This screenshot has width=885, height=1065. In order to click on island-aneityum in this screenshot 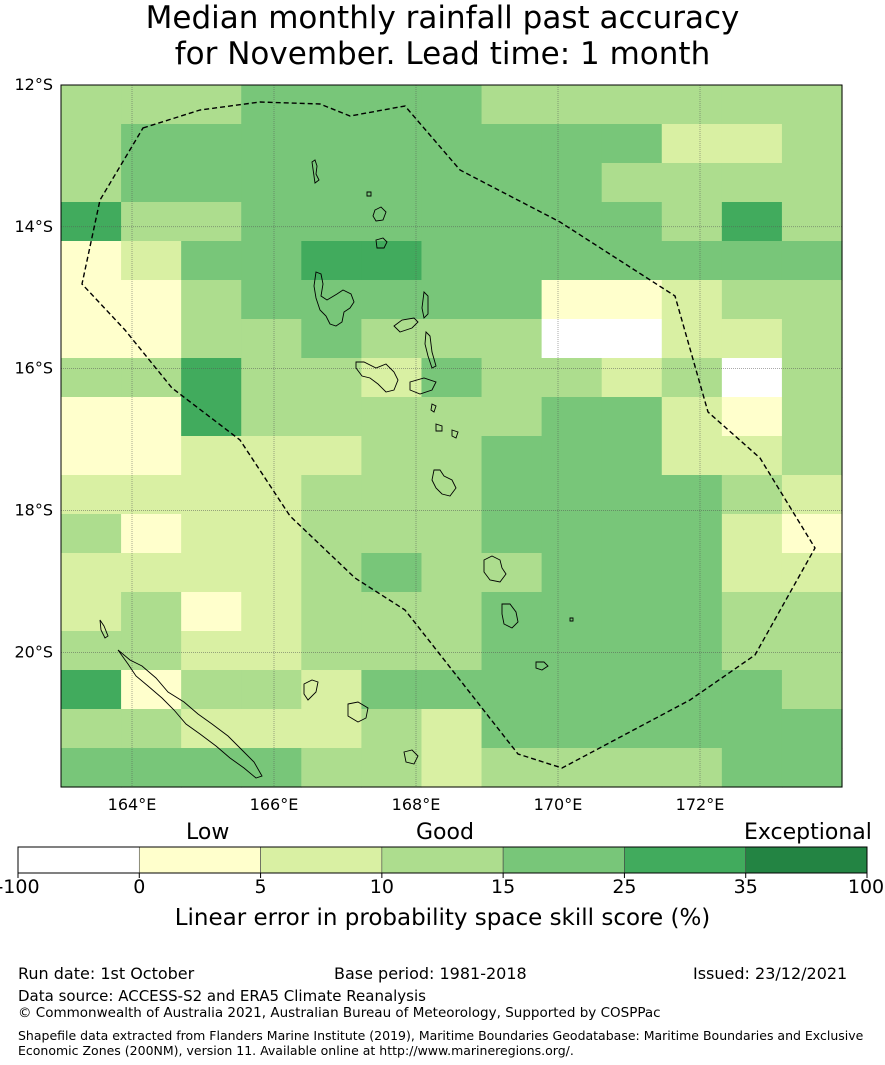, I will do `click(542, 666)`.